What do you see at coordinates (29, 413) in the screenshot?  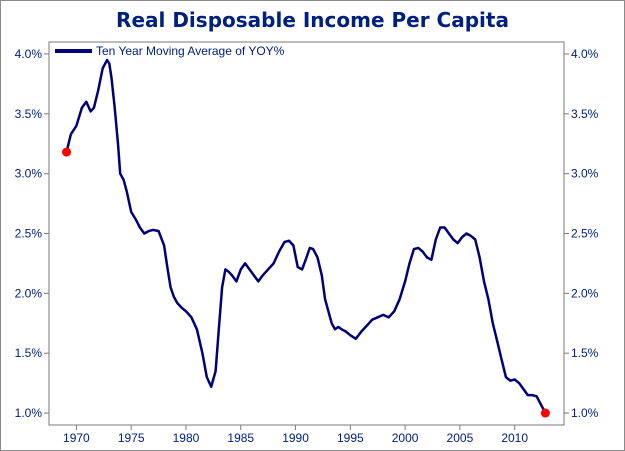 I see `y-tick-label-left: 1.0%` at bounding box center [29, 413].